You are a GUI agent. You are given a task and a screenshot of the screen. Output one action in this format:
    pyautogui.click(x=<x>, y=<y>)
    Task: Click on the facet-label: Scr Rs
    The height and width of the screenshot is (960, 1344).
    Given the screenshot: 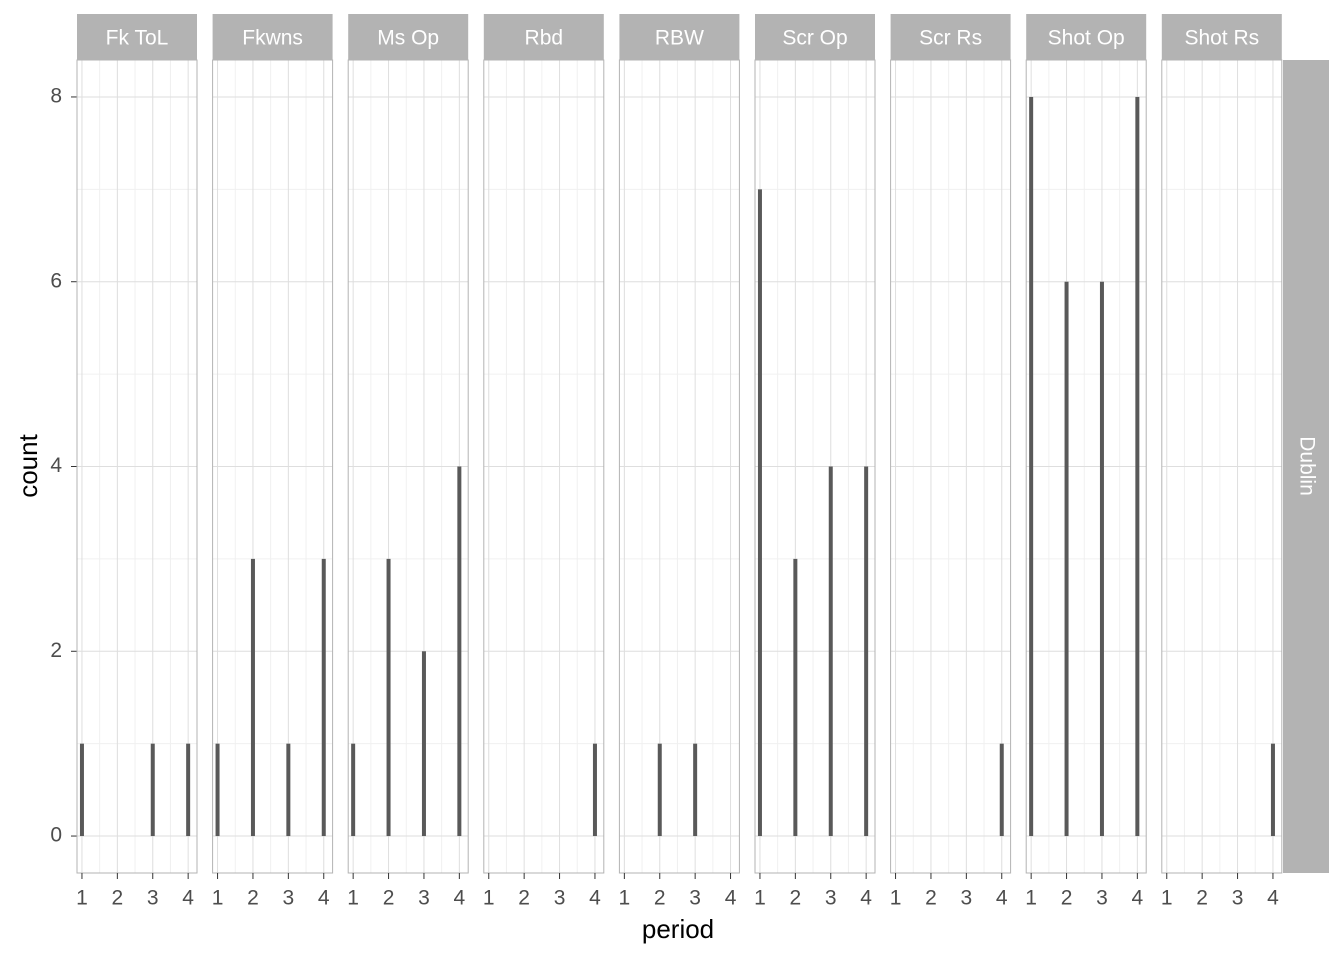 What is the action you would take?
    pyautogui.click(x=950, y=38)
    